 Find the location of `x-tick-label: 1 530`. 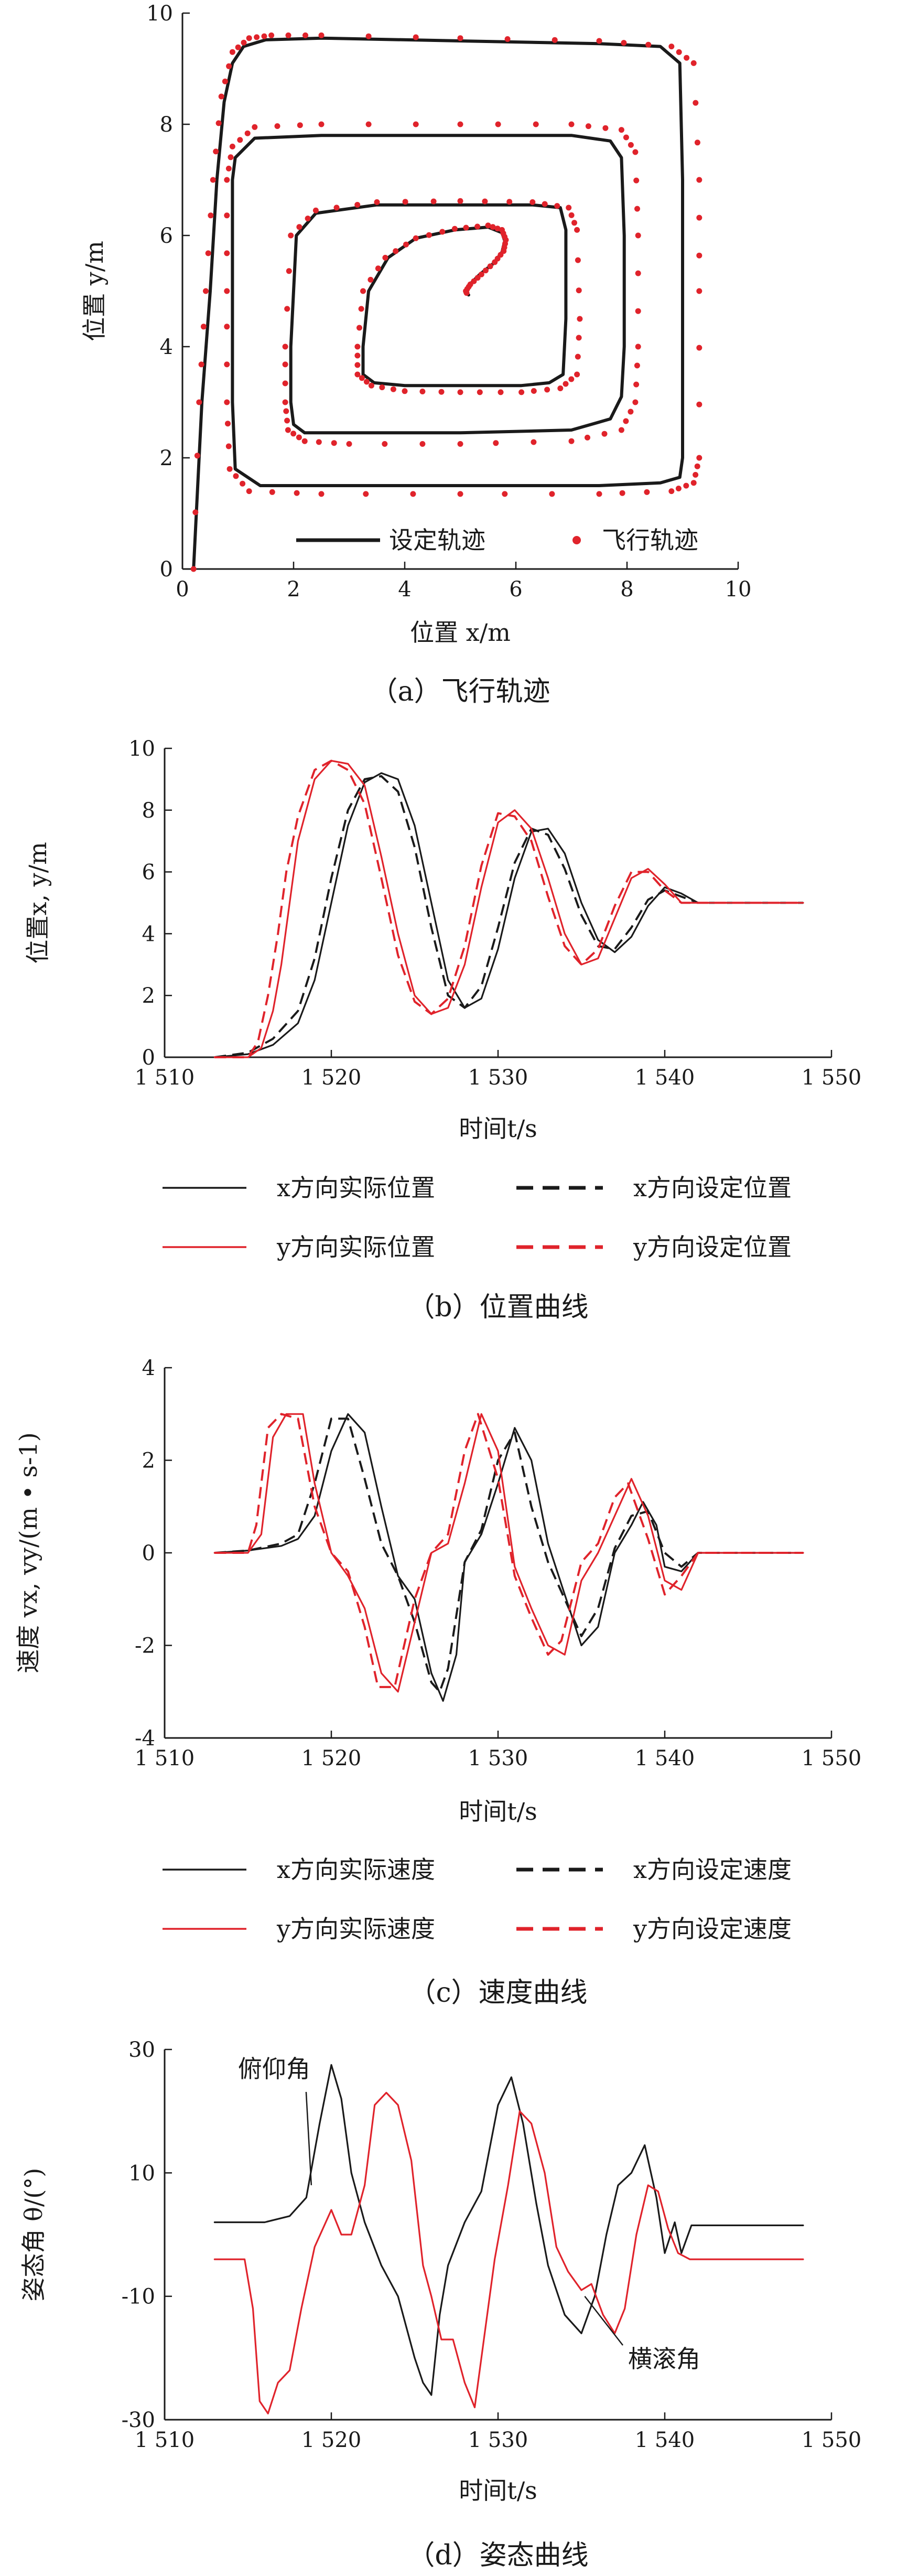

x-tick-label: 1 530 is located at coordinates (498, 1078).